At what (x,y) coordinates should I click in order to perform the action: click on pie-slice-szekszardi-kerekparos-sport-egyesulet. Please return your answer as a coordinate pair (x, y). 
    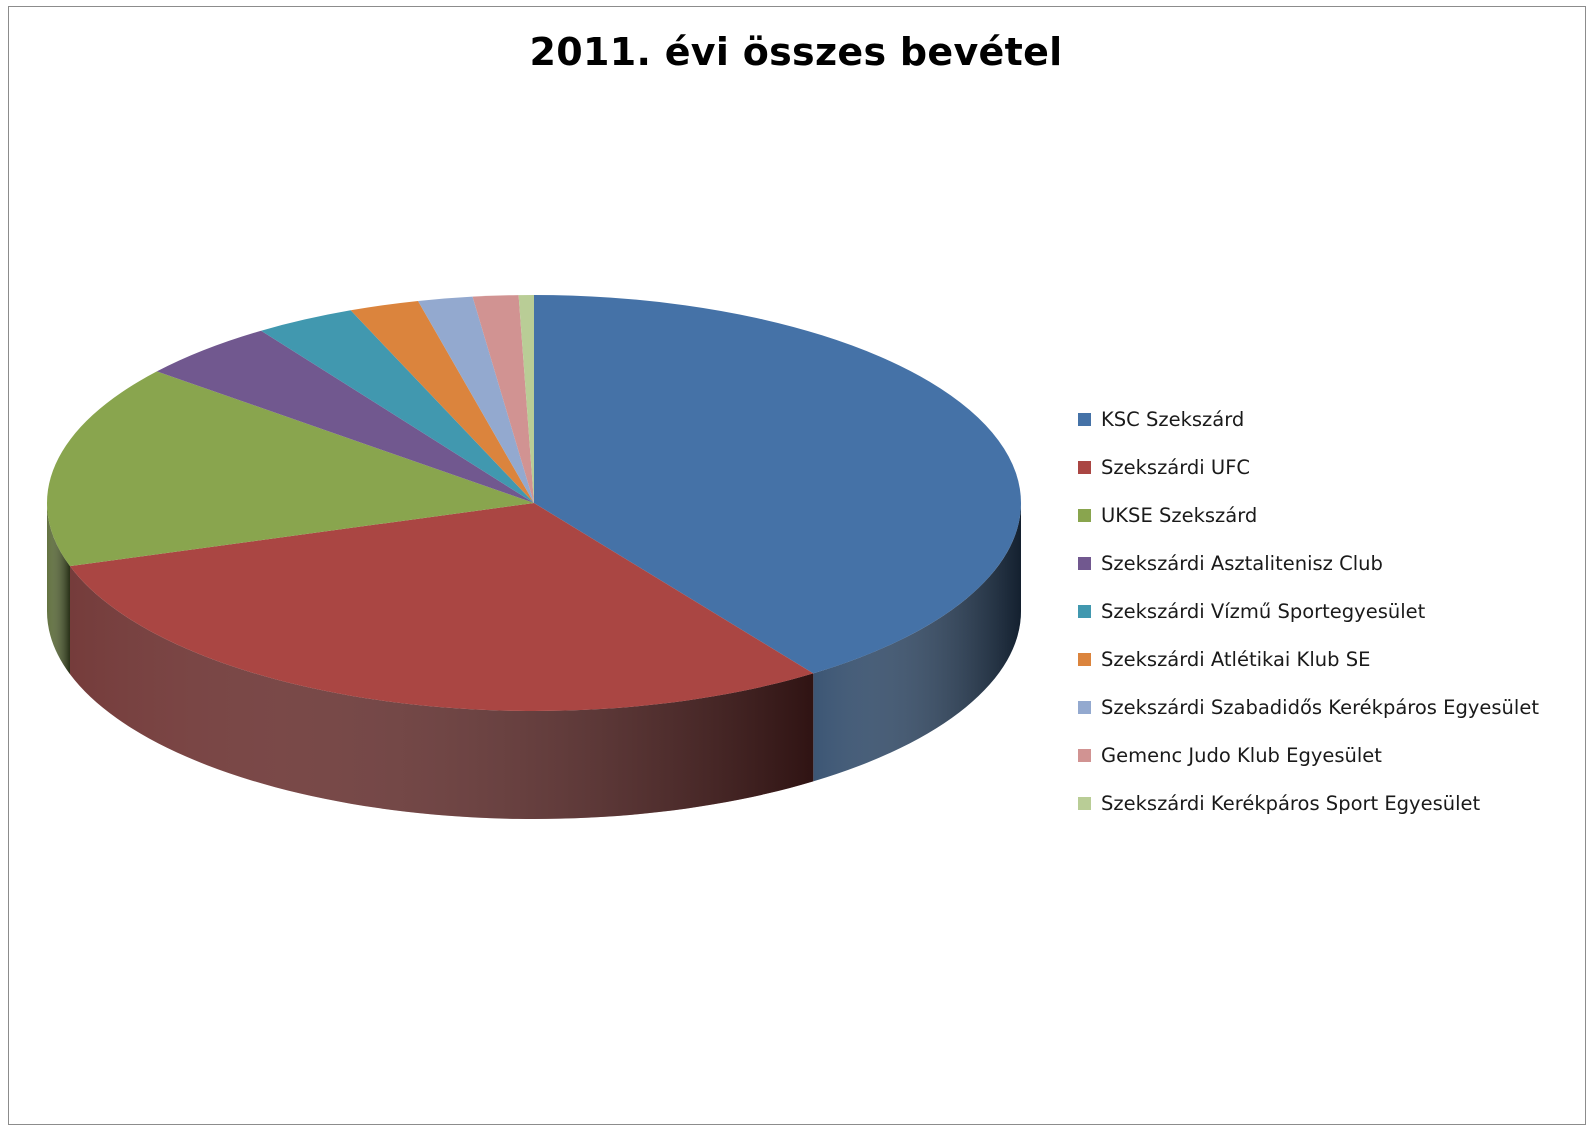
    Looking at the image, I should click on (526, 399).